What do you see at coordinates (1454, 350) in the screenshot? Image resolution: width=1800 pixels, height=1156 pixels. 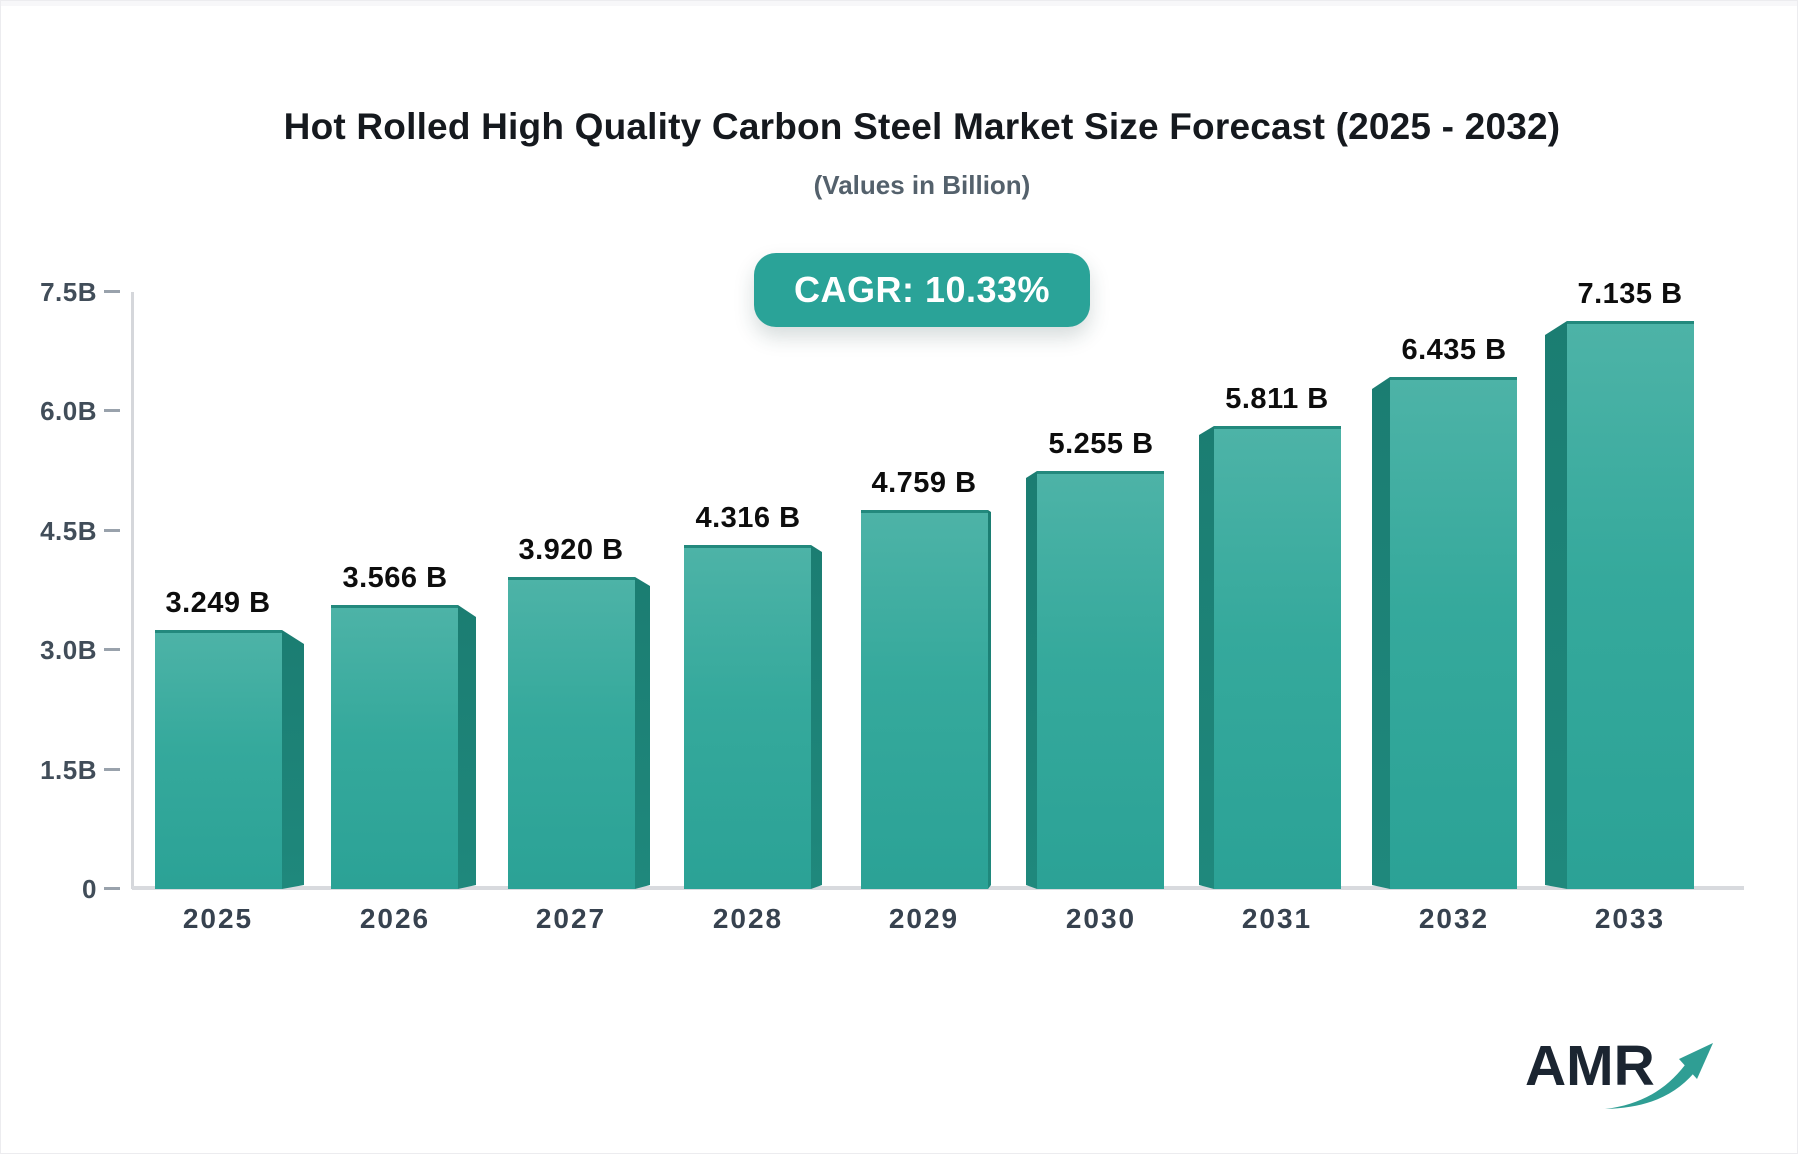 I see `bar-value-label-2032: 6.435 B` at bounding box center [1454, 350].